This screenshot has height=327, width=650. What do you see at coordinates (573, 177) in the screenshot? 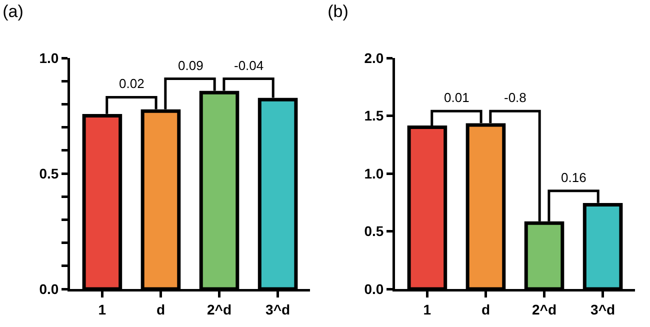
I see `annotation: 0.16` at bounding box center [573, 177].